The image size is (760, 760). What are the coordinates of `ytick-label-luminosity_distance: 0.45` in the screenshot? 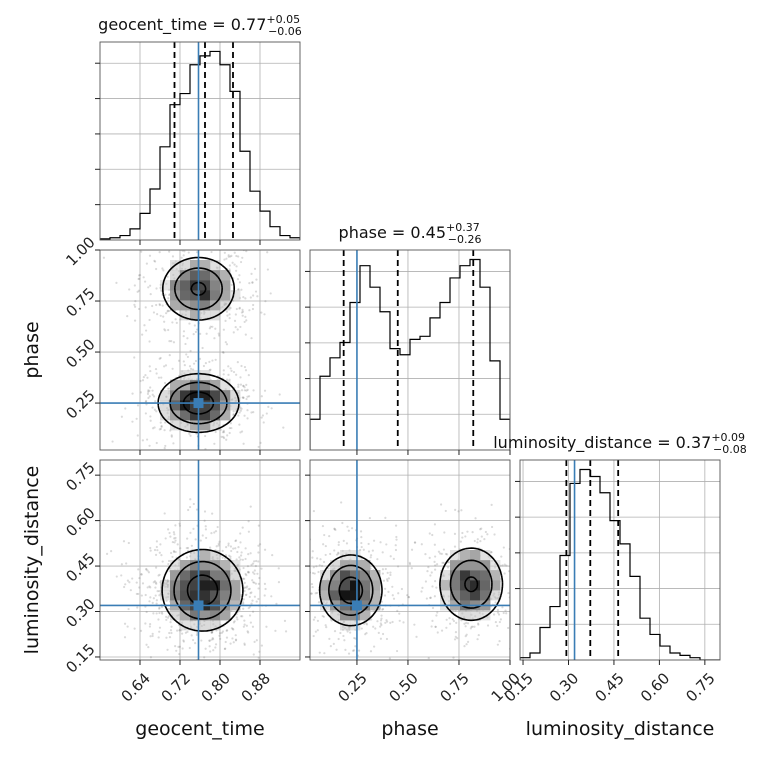 It's located at (80, 567).